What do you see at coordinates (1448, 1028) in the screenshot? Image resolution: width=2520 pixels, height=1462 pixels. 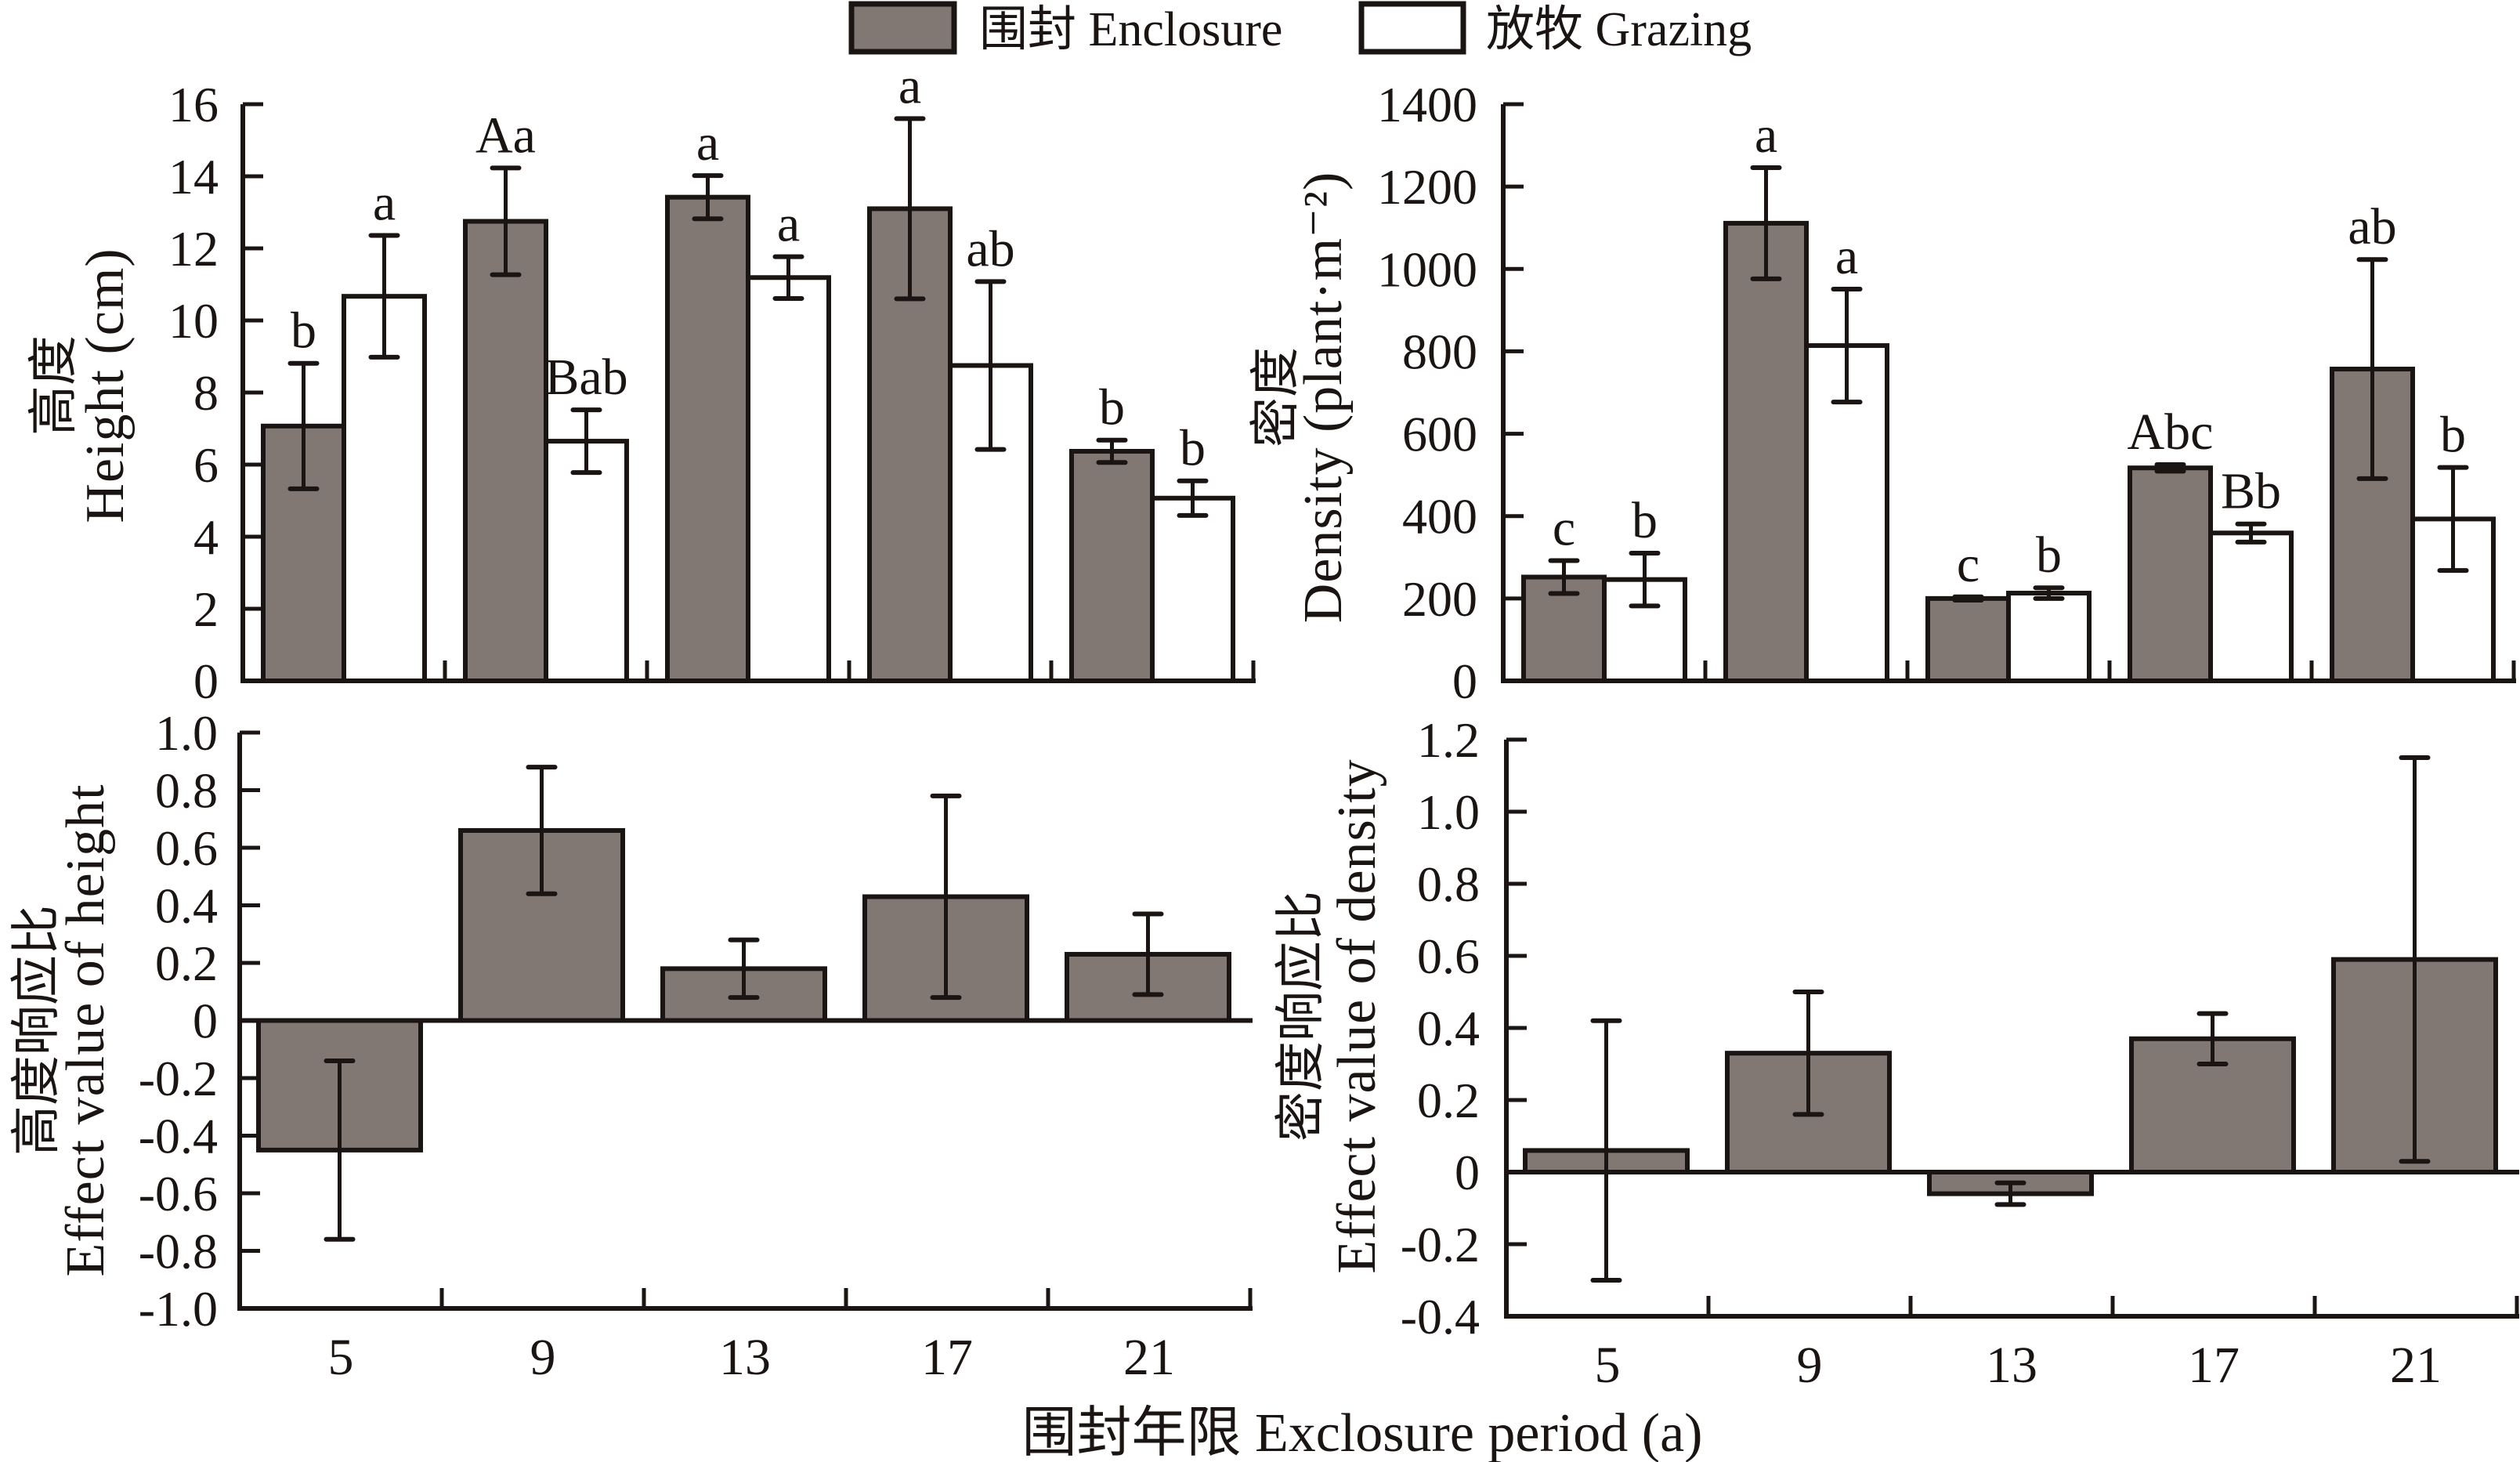 I see `y-tick-label: 0.4` at bounding box center [1448, 1028].